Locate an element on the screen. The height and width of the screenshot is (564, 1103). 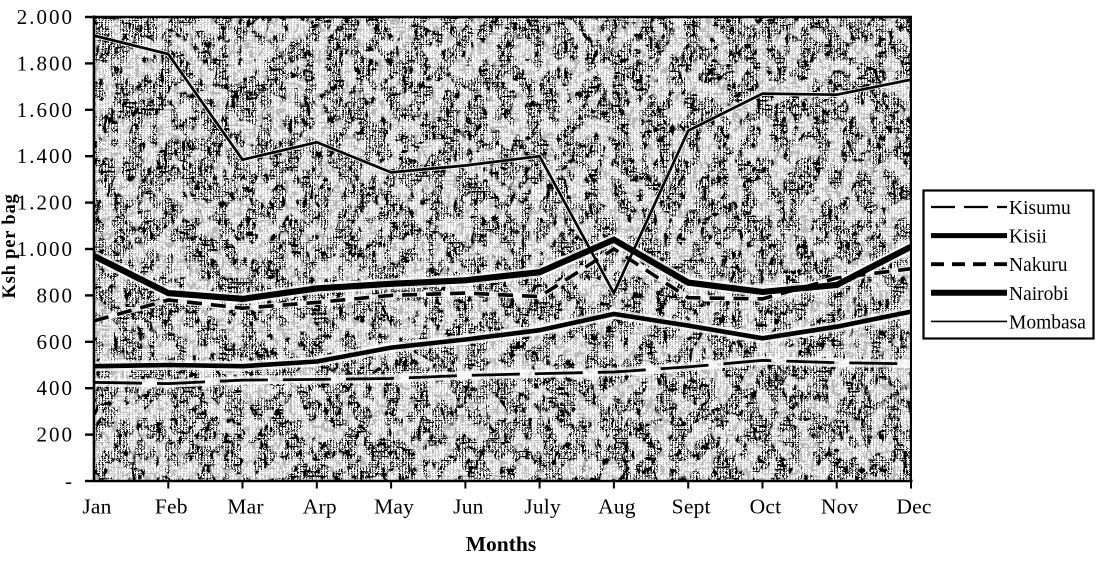
svg-text: Months is located at coordinates (501, 544).